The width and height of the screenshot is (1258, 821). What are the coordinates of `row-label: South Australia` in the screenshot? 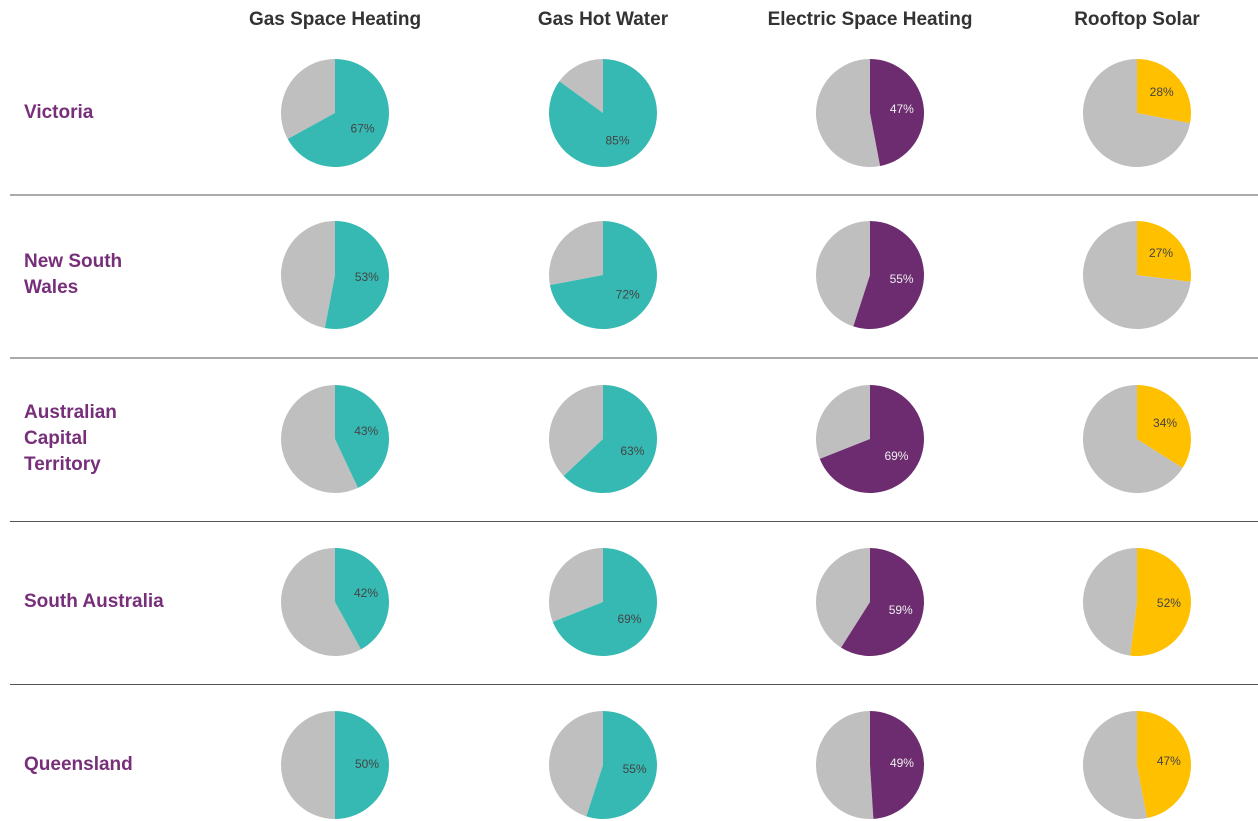 It's located at (94, 601).